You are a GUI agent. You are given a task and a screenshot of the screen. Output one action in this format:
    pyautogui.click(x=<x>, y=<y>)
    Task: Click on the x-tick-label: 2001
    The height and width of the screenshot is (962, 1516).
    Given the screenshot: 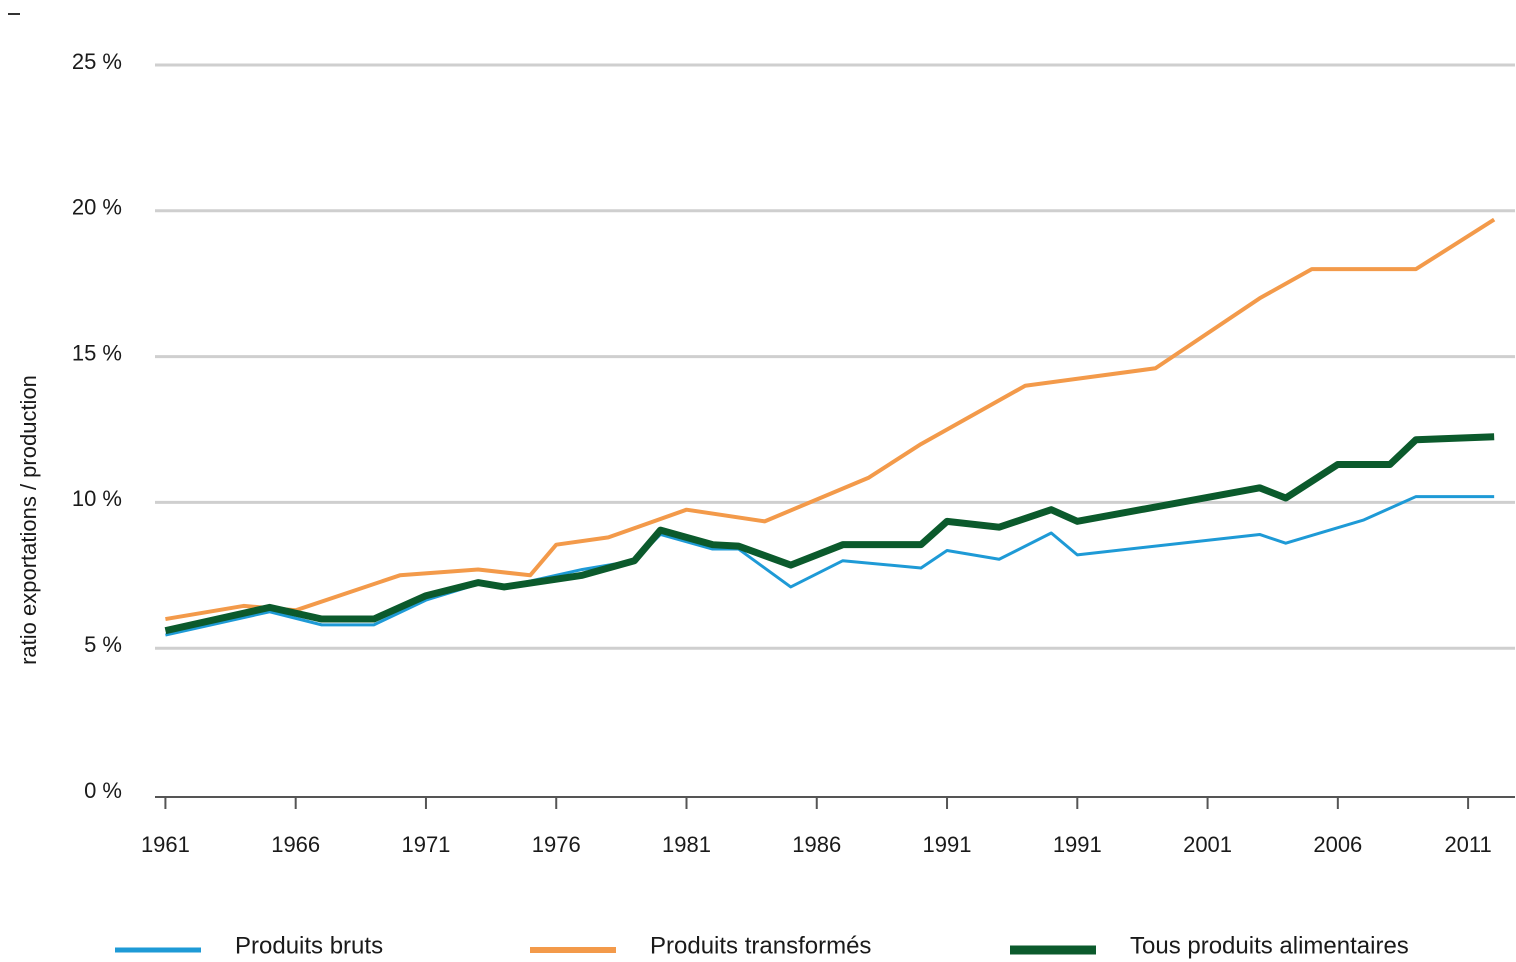 What is the action you would take?
    pyautogui.click(x=1207, y=844)
    